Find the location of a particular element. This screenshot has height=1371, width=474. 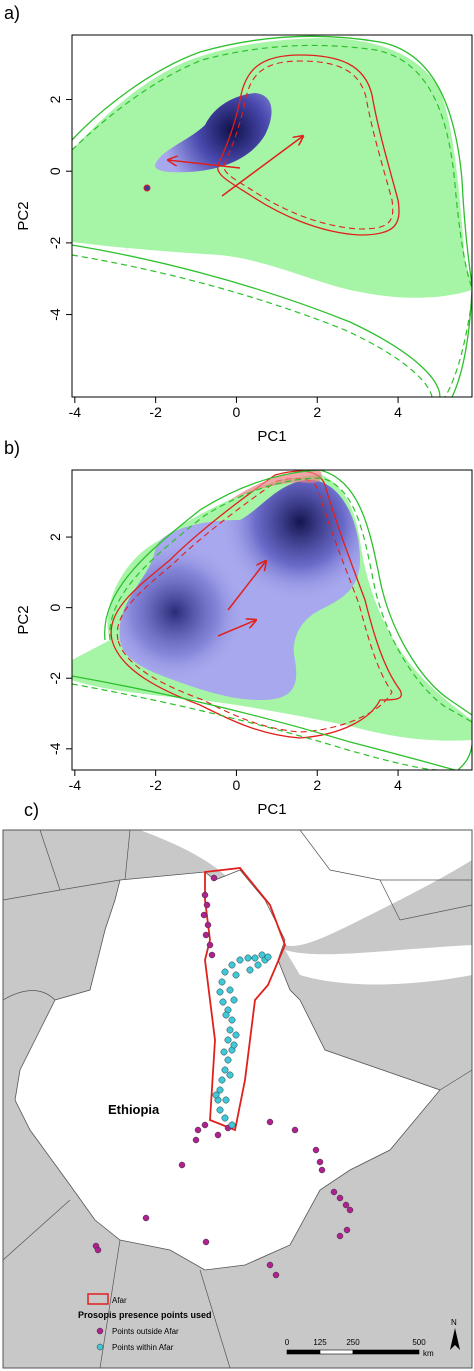

north-arrow: N is located at coordinates (455, 1334).